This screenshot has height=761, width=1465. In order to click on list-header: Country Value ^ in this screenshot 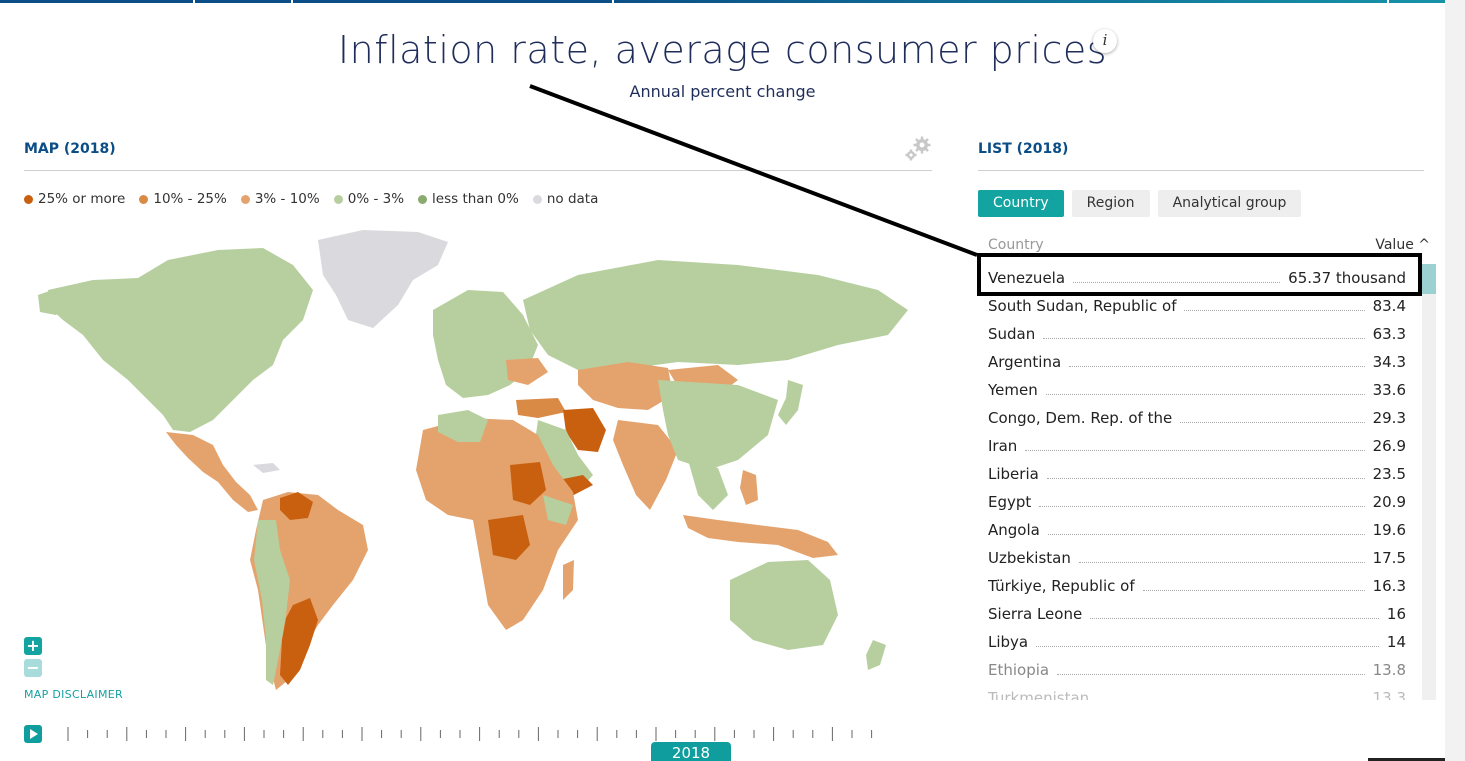, I will do `click(1209, 245)`.